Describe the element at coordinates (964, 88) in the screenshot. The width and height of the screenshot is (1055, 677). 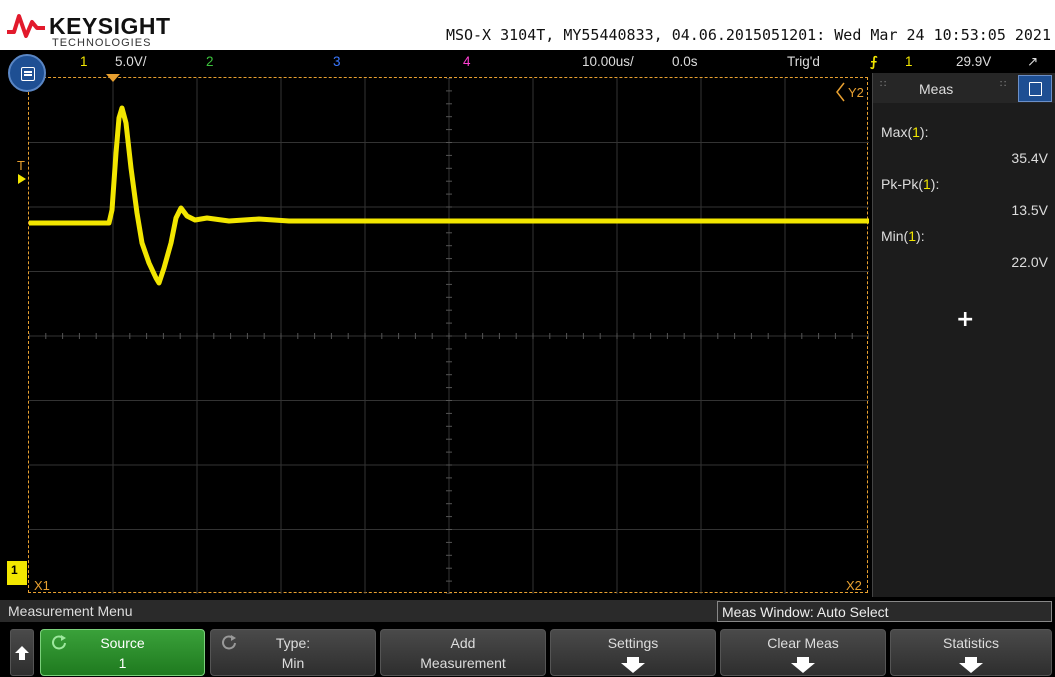
I see `meas-panel-header: ∷ Meas ∷` at that location.